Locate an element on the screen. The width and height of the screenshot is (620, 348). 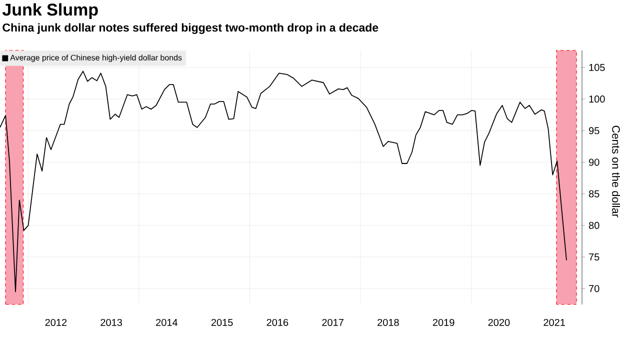
y-tick-label: 70 is located at coordinates (594, 288).